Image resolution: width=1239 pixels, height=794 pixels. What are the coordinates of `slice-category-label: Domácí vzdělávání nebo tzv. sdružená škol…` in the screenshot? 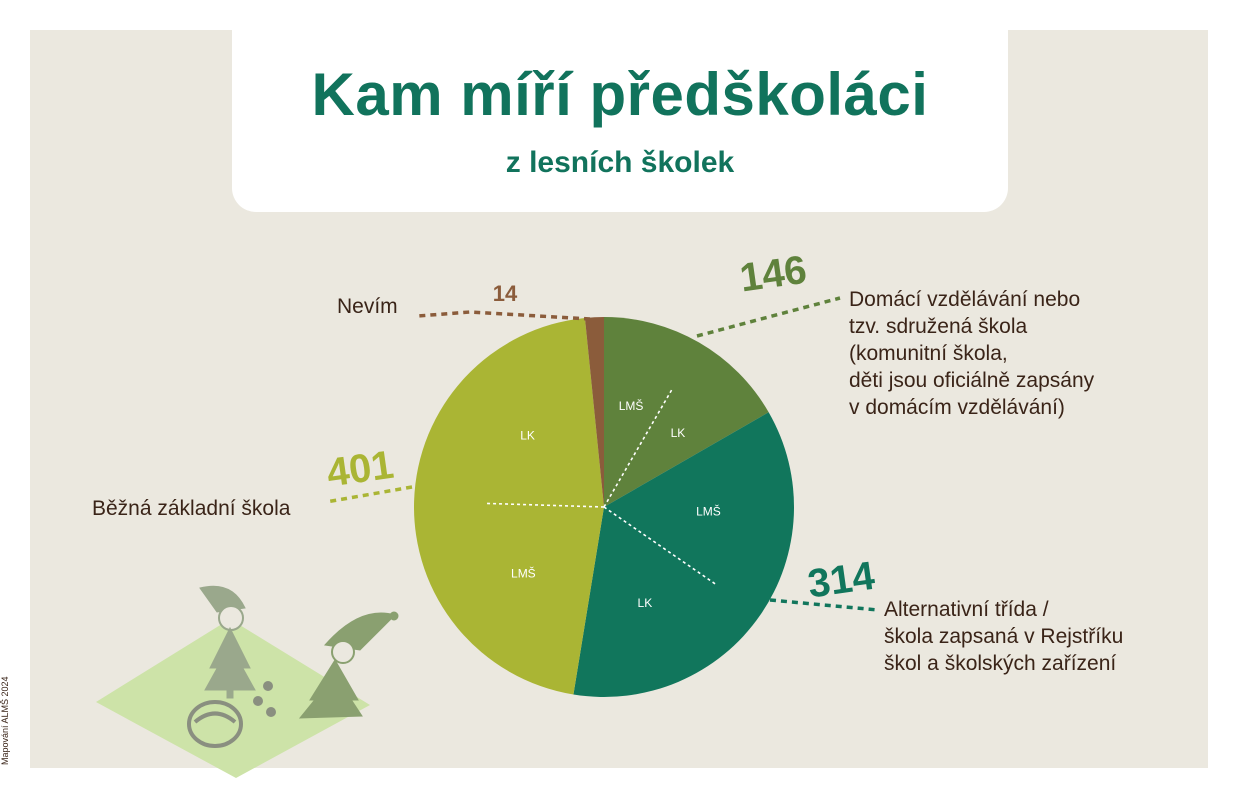 It's located at (971, 353).